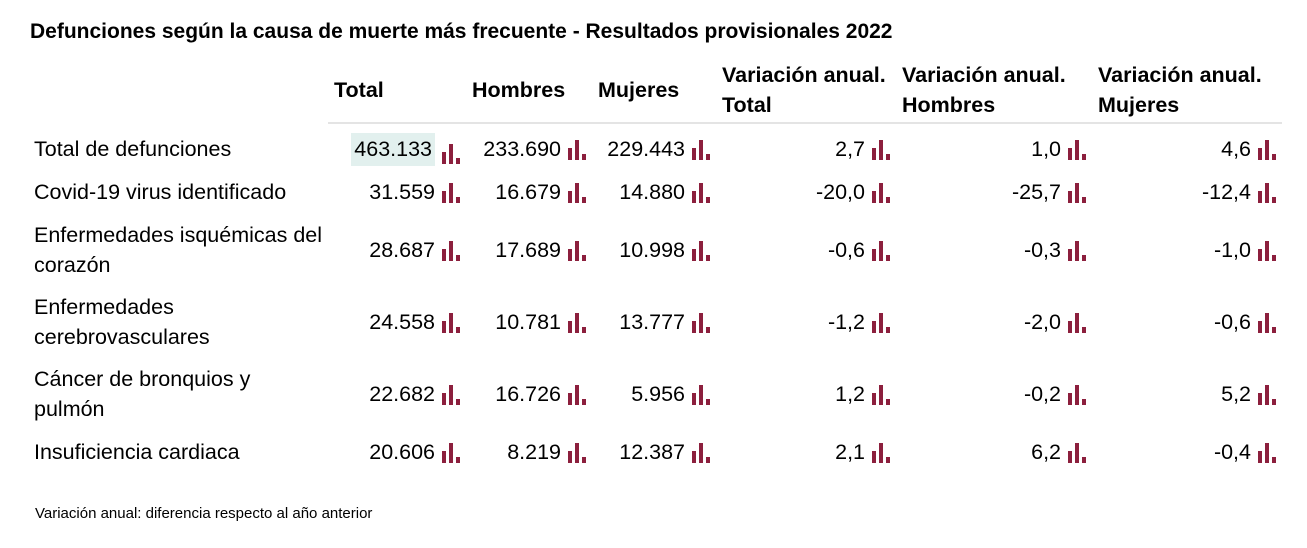  Describe the element at coordinates (397, 452) in the screenshot. I see `cell-total: 20.606` at that location.